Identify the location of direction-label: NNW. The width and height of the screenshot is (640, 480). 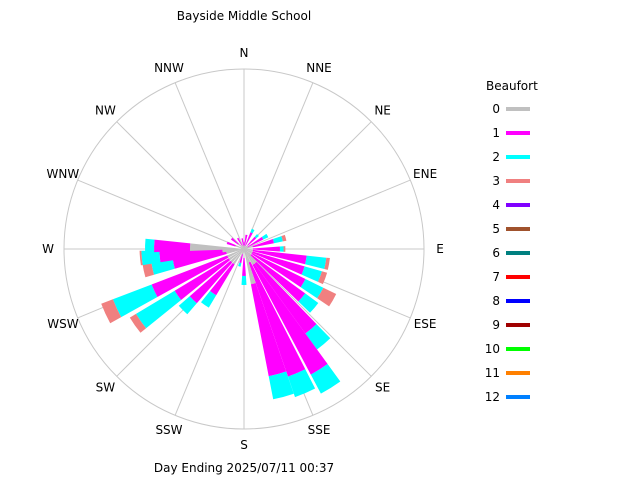
(169, 68).